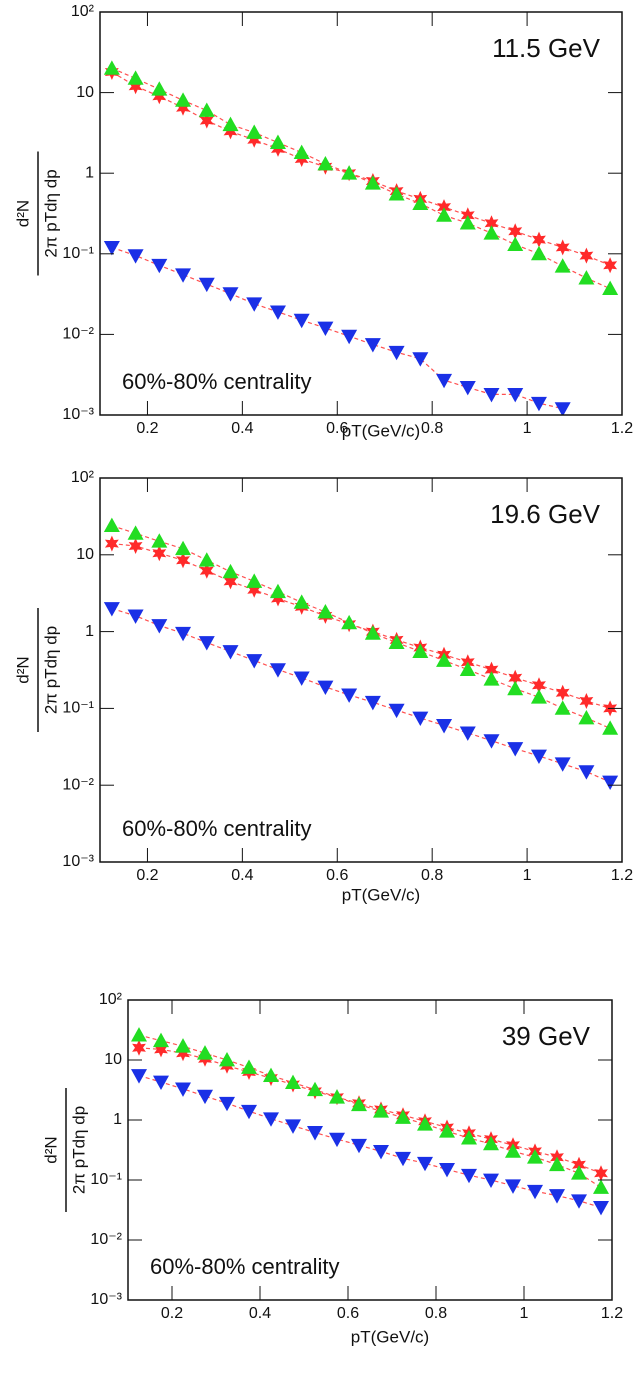 This screenshot has height=1385, width=636. What do you see at coordinates (117, 1119) in the screenshot?
I see `y-tick-label: 1` at bounding box center [117, 1119].